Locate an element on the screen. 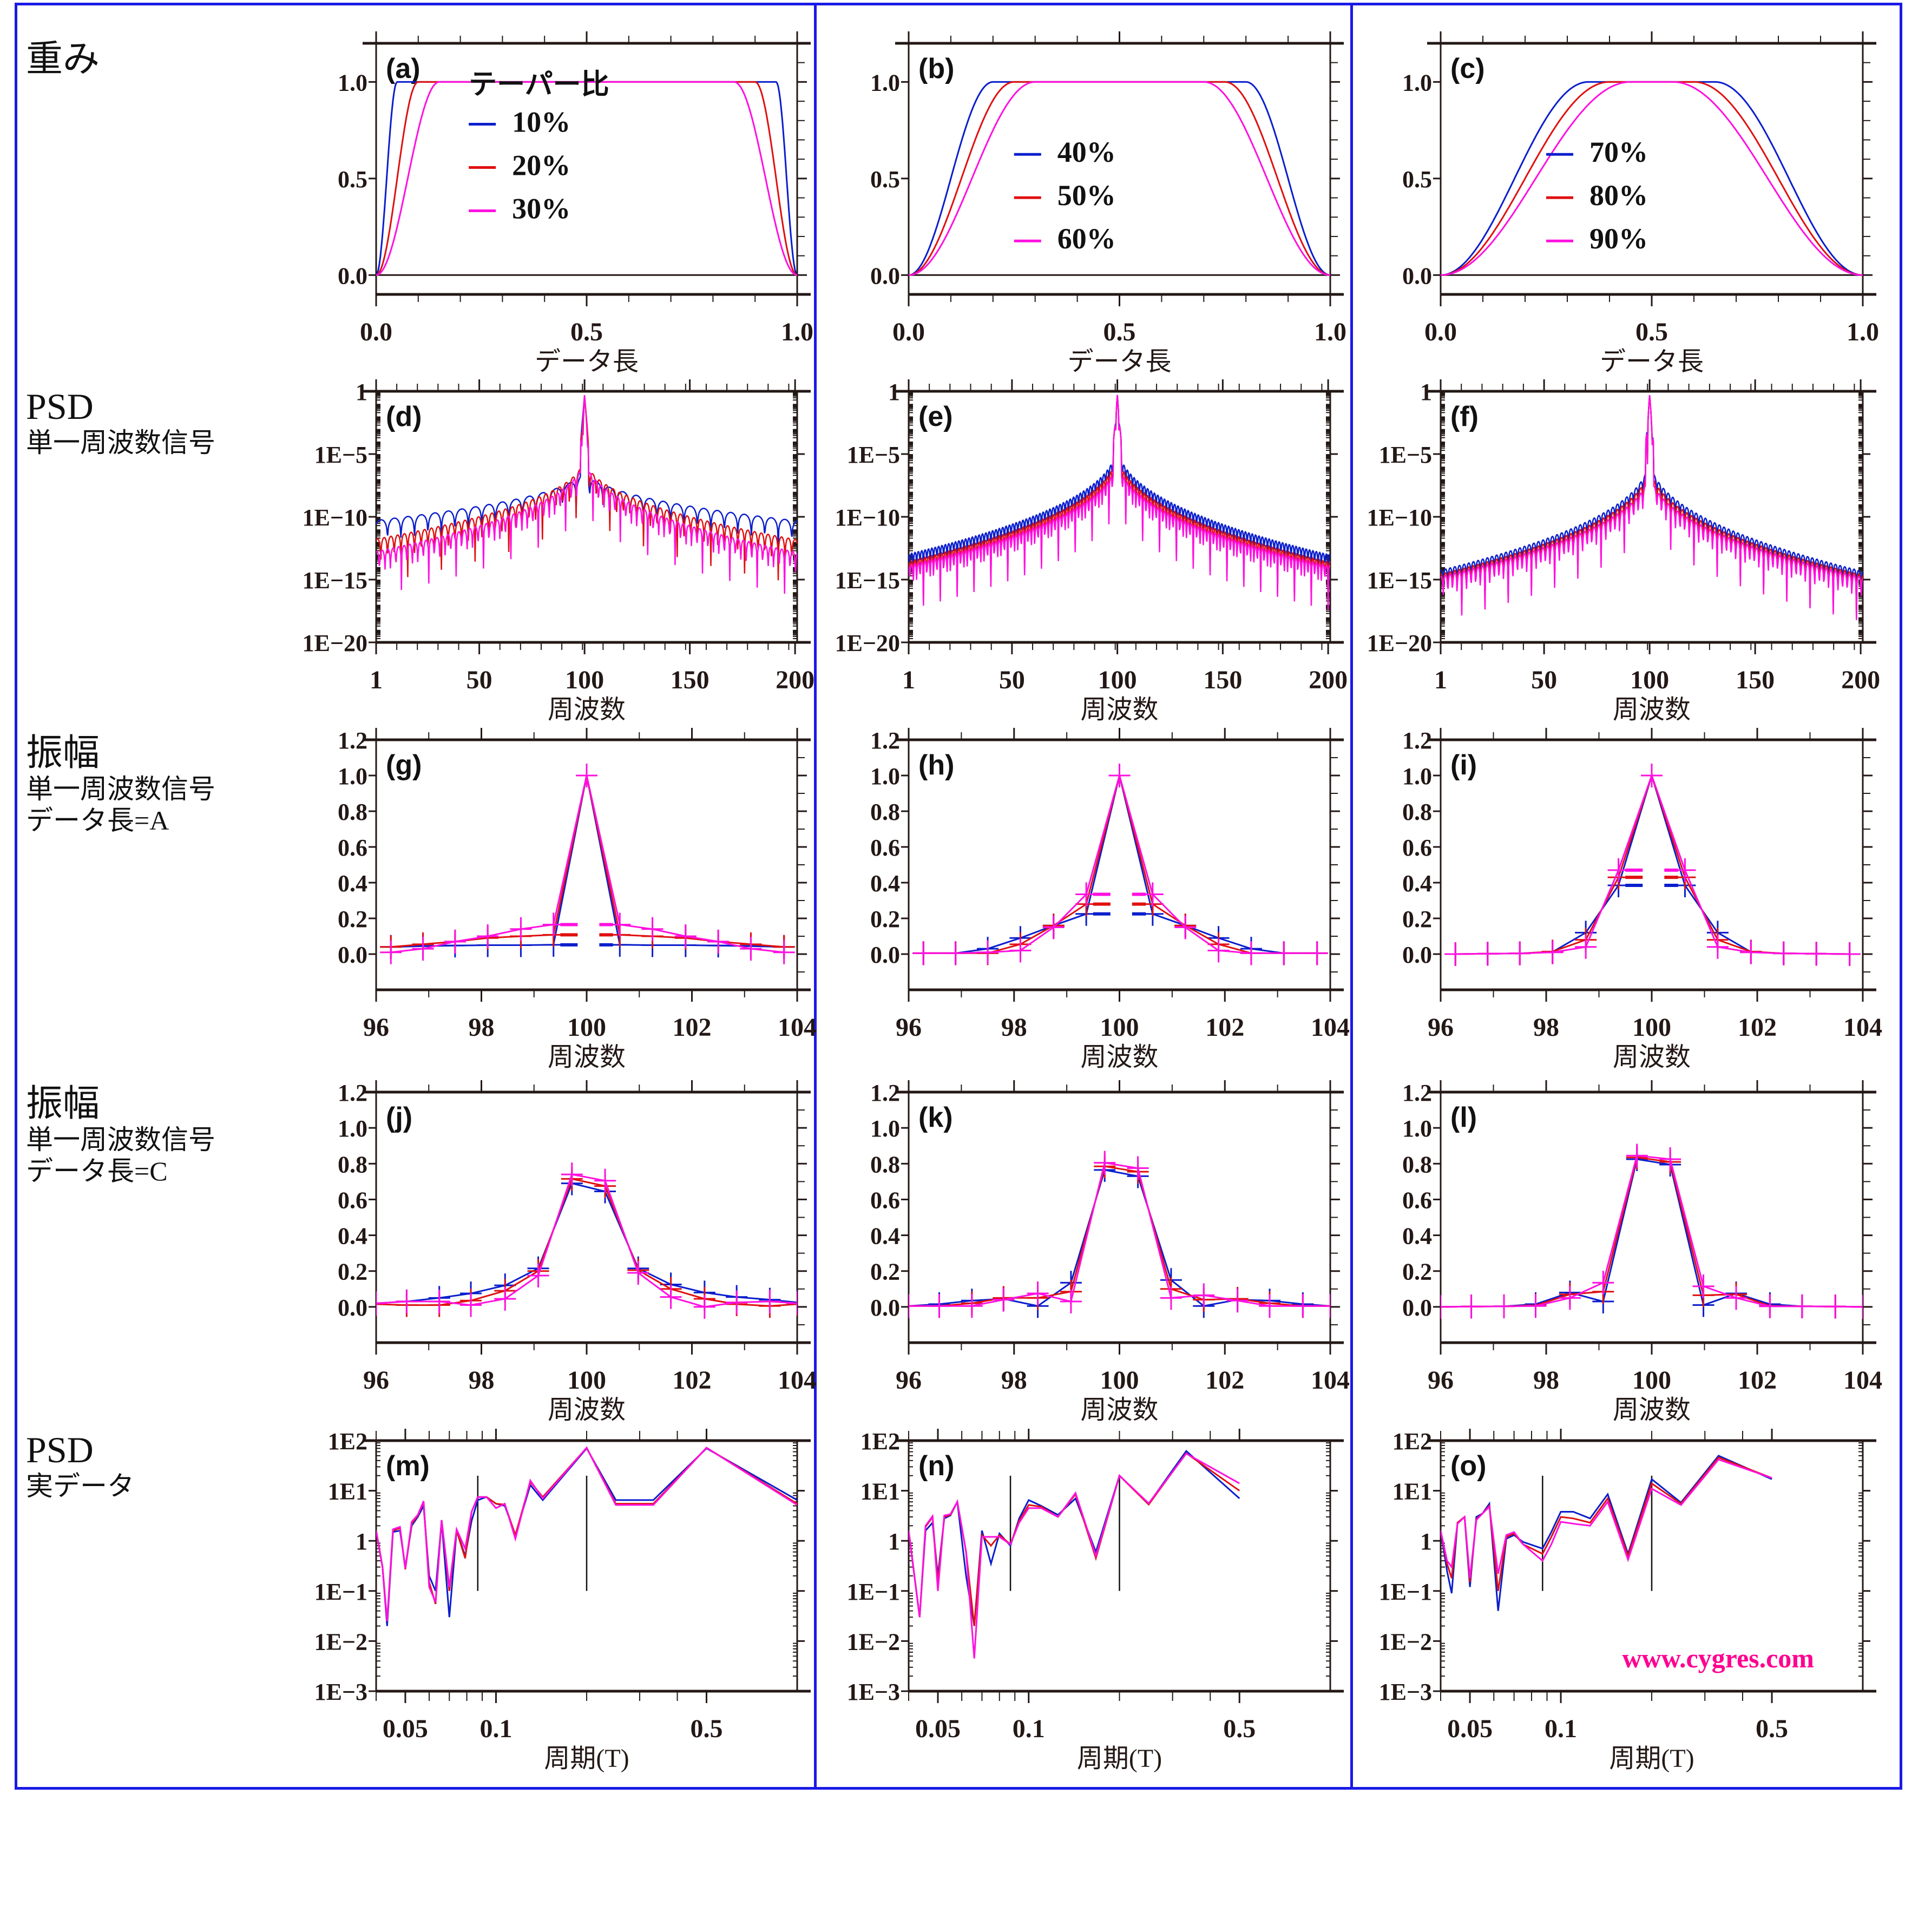  x-tick-label: 98 is located at coordinates (482, 1380).